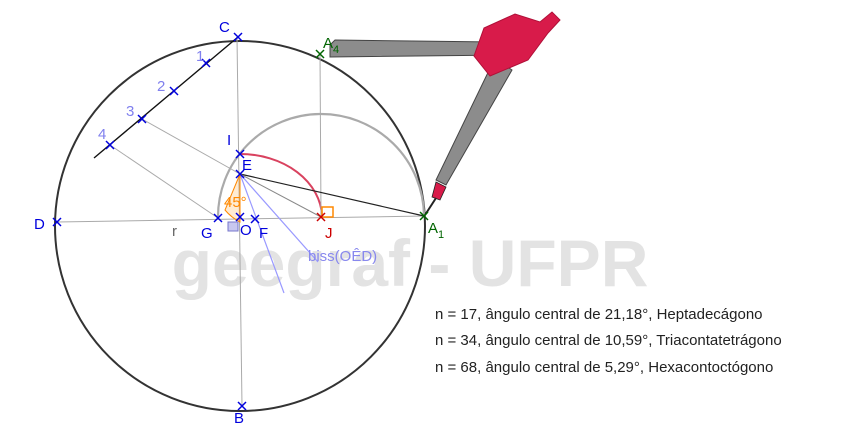 The width and height of the screenshot is (854, 436). I want to click on angle-label: 45°, so click(235, 202).